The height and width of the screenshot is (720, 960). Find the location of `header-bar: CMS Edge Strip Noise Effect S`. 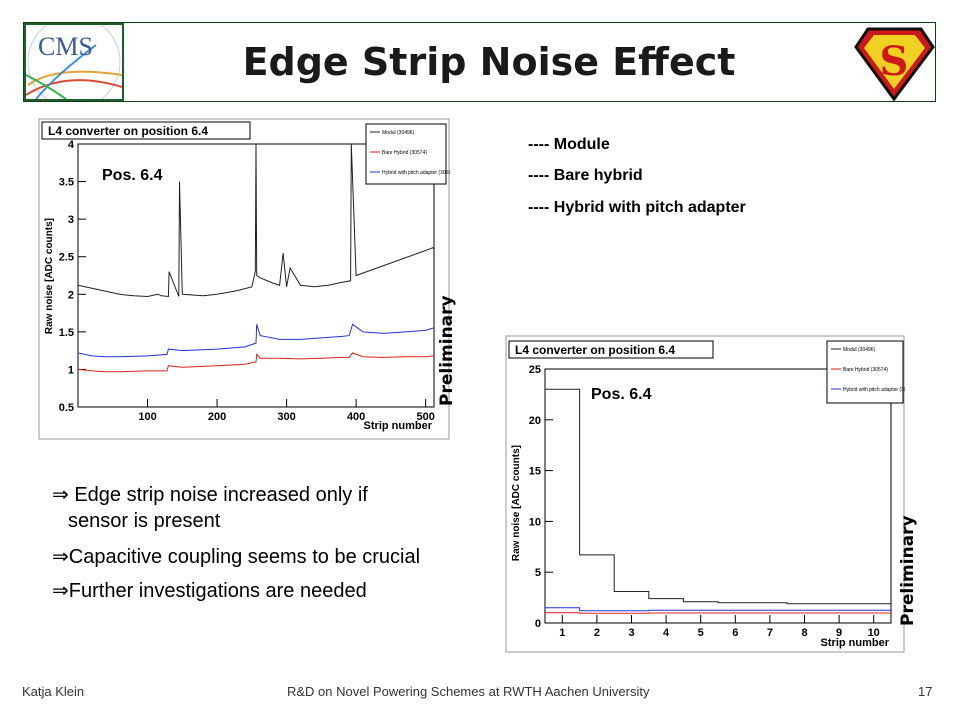

header-bar: CMS Edge Strip Noise Effect S is located at coordinates (479, 62).